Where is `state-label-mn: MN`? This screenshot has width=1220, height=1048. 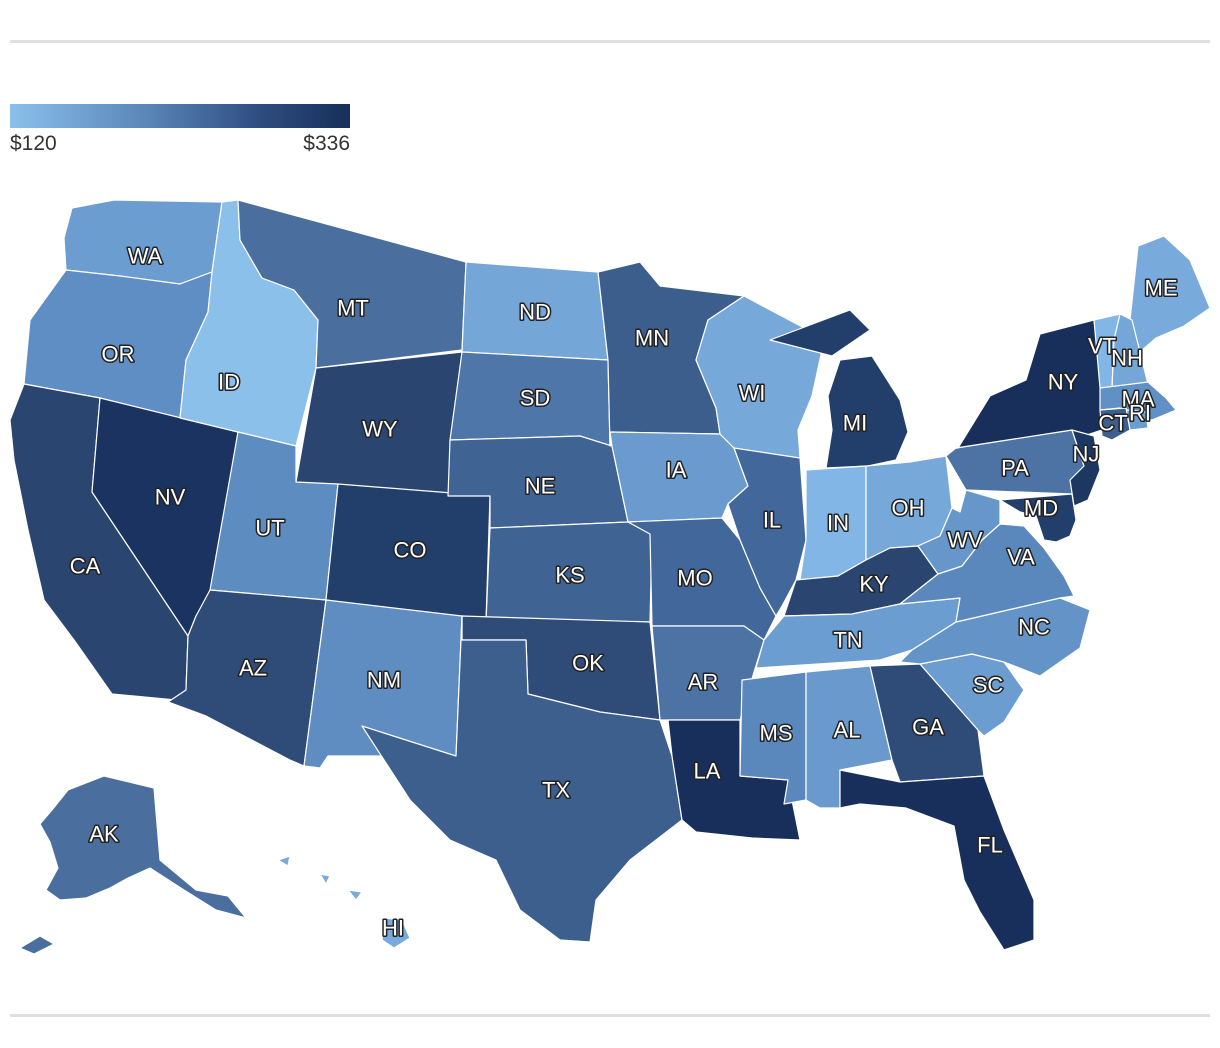 state-label-mn: MN is located at coordinates (652, 338).